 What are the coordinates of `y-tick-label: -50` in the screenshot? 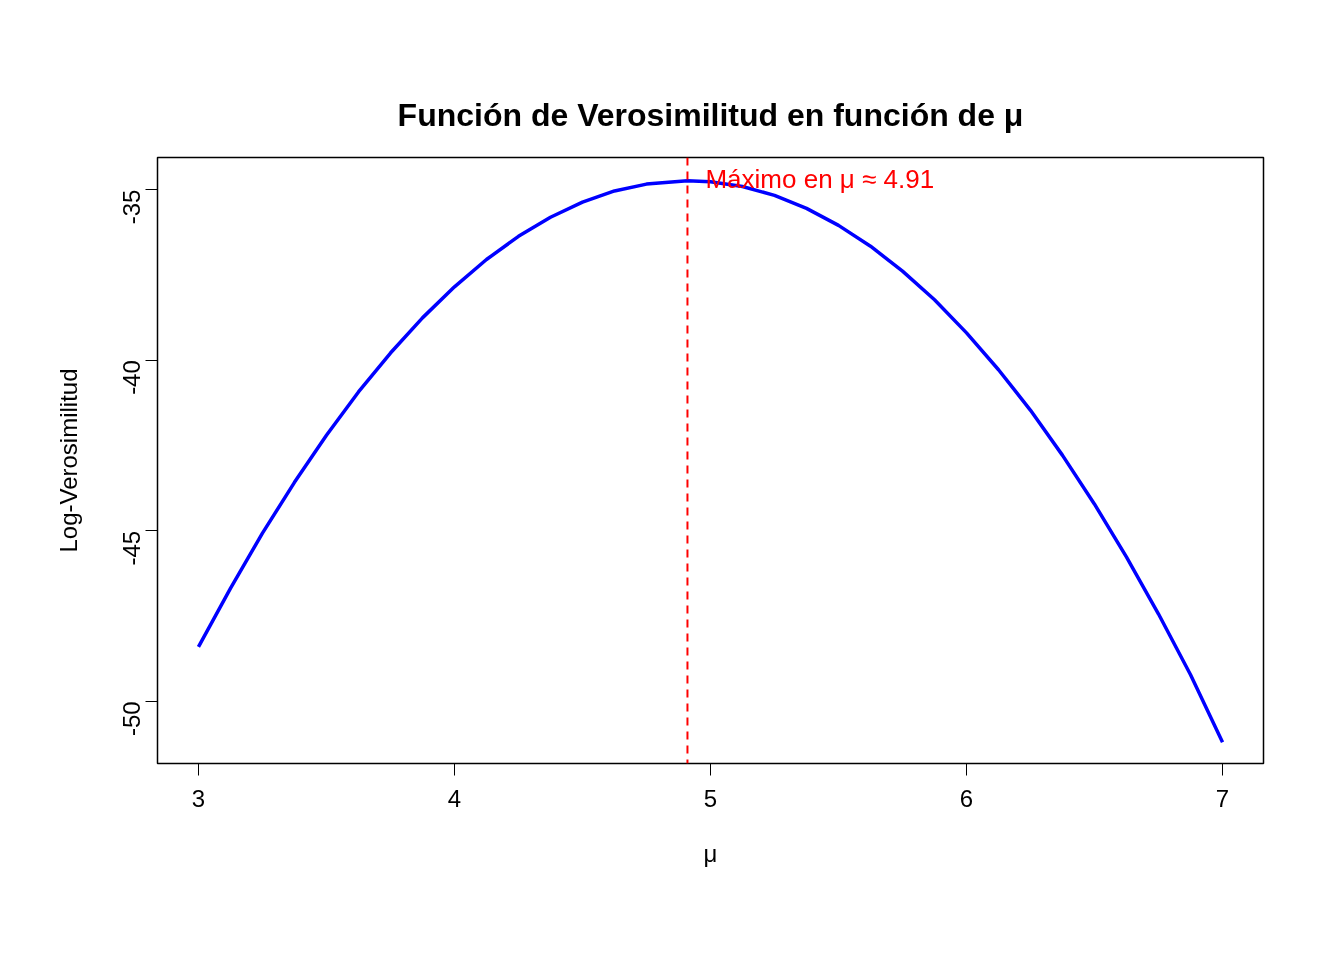 It's located at (131, 719).